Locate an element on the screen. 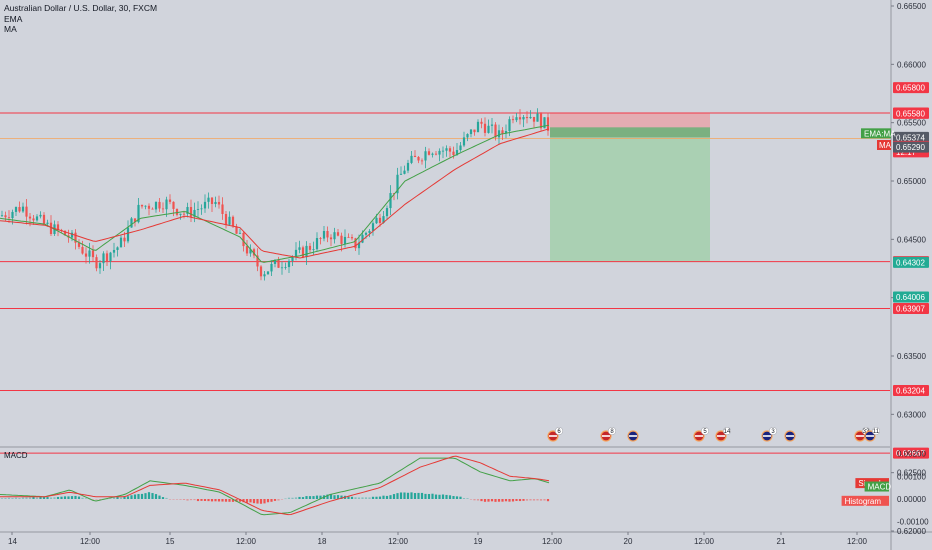  time-axis-label: 19 is located at coordinates (478, 541).